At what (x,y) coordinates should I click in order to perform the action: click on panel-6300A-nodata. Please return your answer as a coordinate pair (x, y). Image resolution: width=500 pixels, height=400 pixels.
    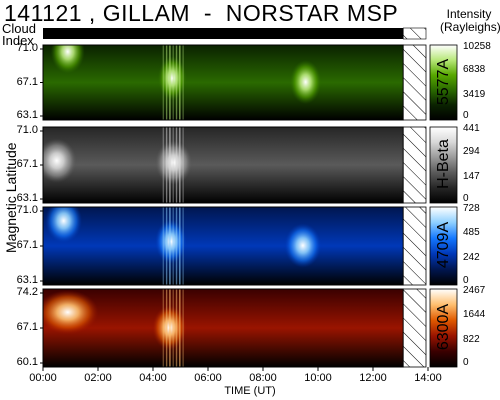
    Looking at the image, I should click on (414, 328).